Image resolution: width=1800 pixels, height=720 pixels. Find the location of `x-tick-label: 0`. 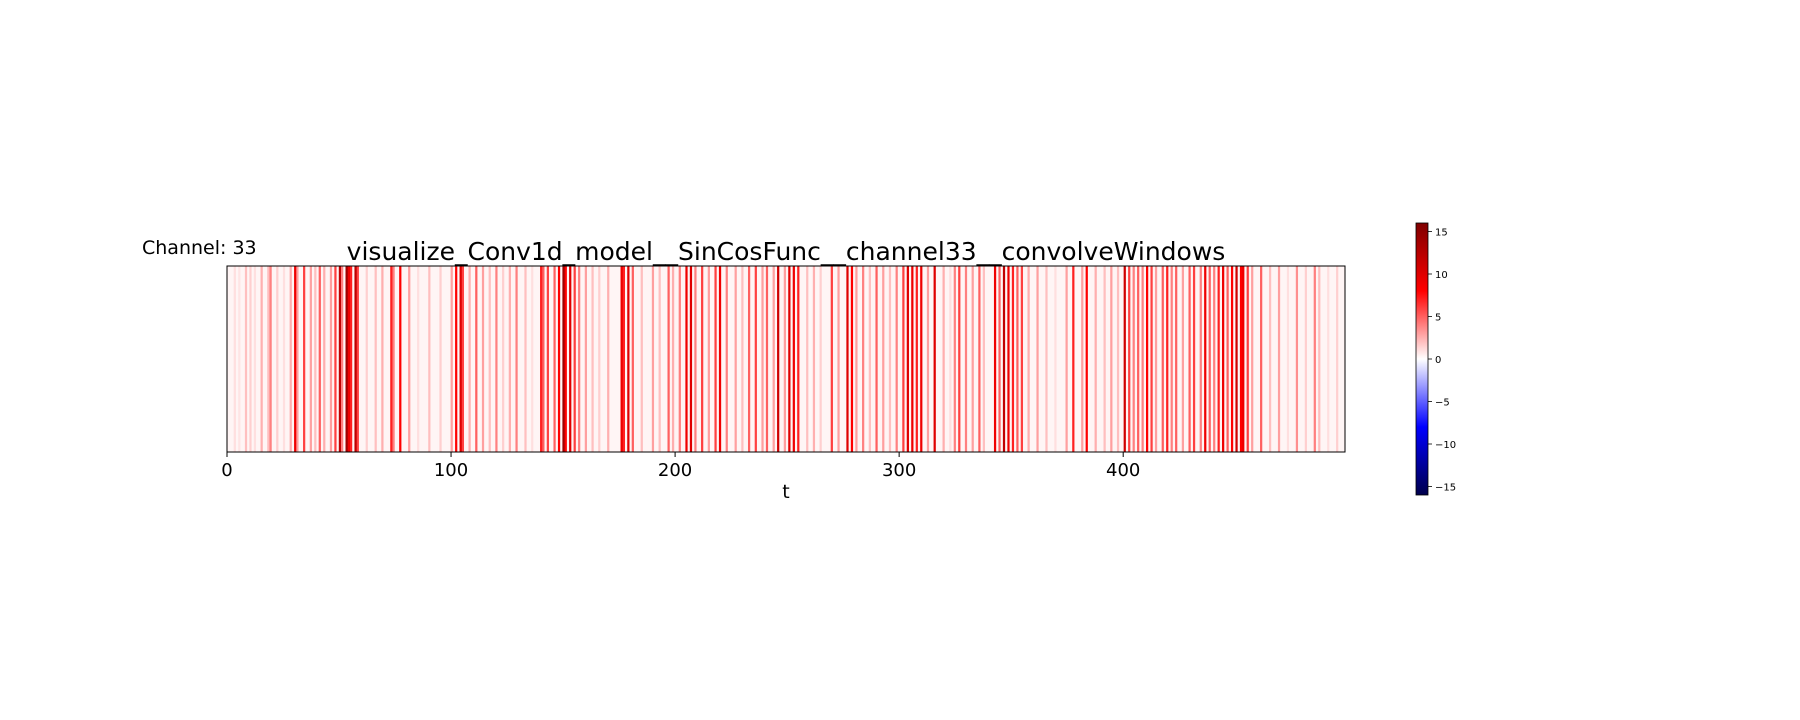

x-tick-label: 0 is located at coordinates (226, 470).